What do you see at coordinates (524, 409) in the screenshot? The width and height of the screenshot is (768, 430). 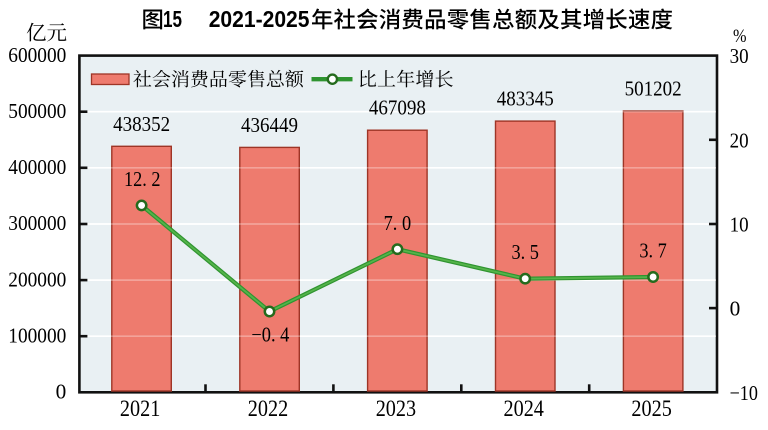 I see `svg-text: 2024` at bounding box center [524, 409].